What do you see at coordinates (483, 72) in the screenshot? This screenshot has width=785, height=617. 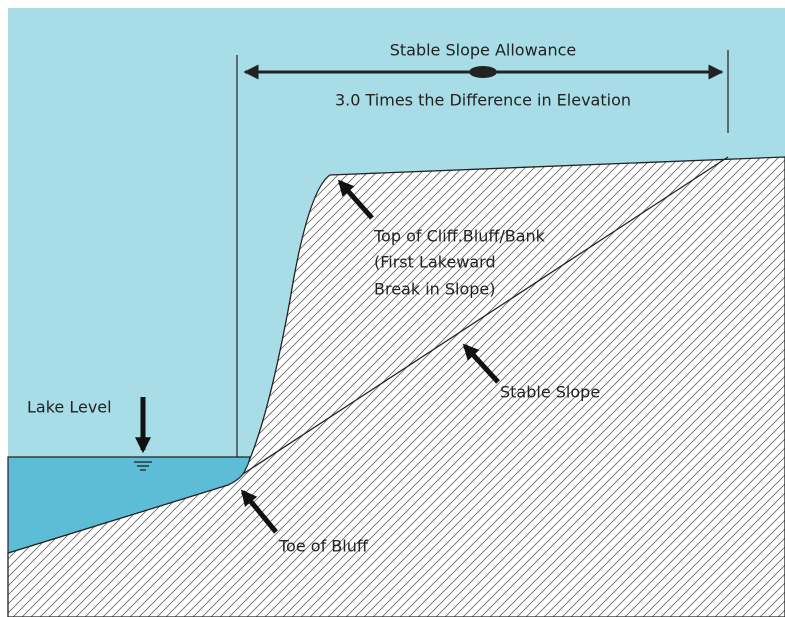 I see `dimension-oval` at bounding box center [483, 72].